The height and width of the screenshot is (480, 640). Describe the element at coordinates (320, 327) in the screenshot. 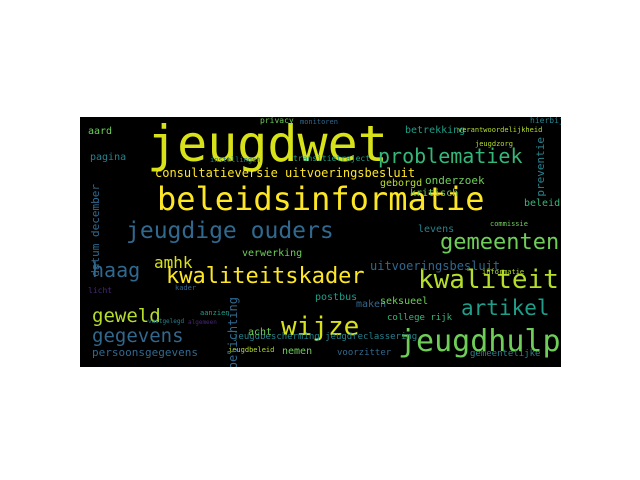

I see `word-wijze: wijze` at that location.